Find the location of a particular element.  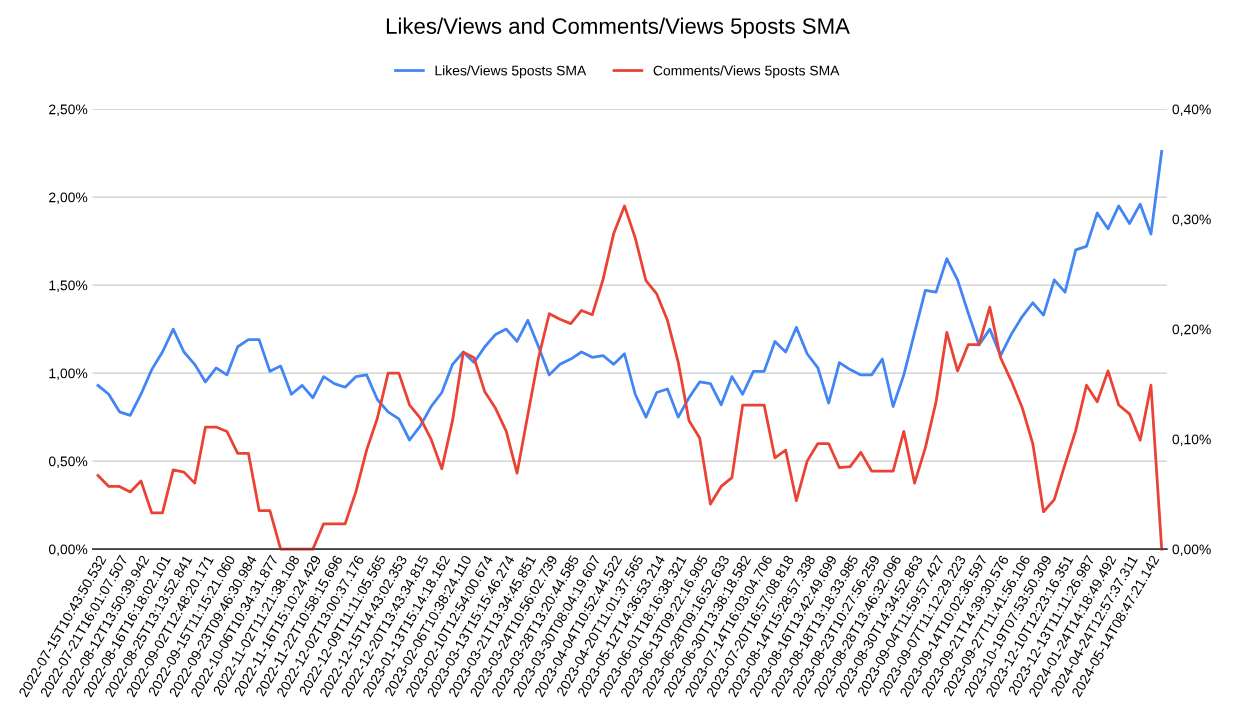

y-tick-label: 0,00% is located at coordinates (68, 550).